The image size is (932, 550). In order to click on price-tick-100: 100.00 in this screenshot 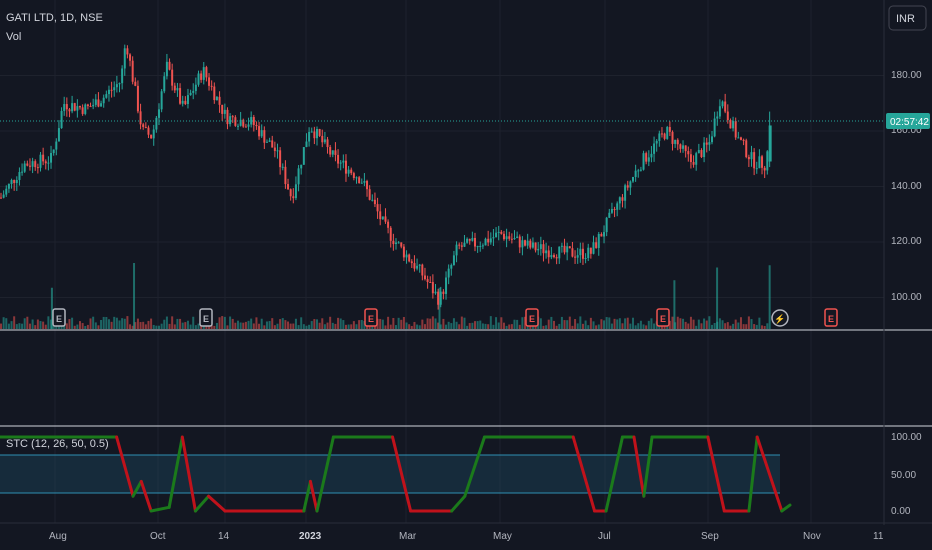, I will do `click(906, 297)`.